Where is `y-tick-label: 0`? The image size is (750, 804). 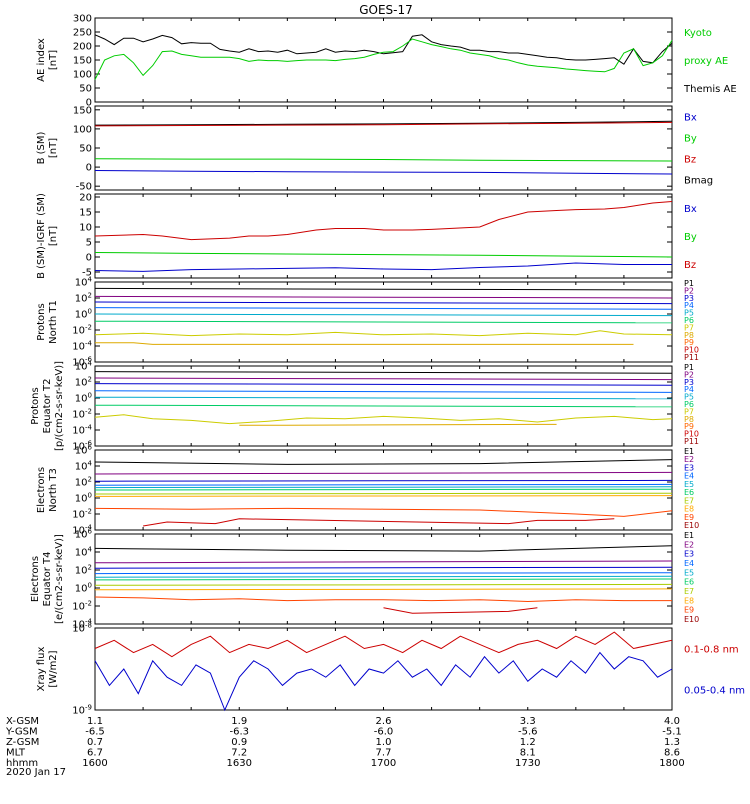
y-tick-label: 0 is located at coordinates (89, 168).